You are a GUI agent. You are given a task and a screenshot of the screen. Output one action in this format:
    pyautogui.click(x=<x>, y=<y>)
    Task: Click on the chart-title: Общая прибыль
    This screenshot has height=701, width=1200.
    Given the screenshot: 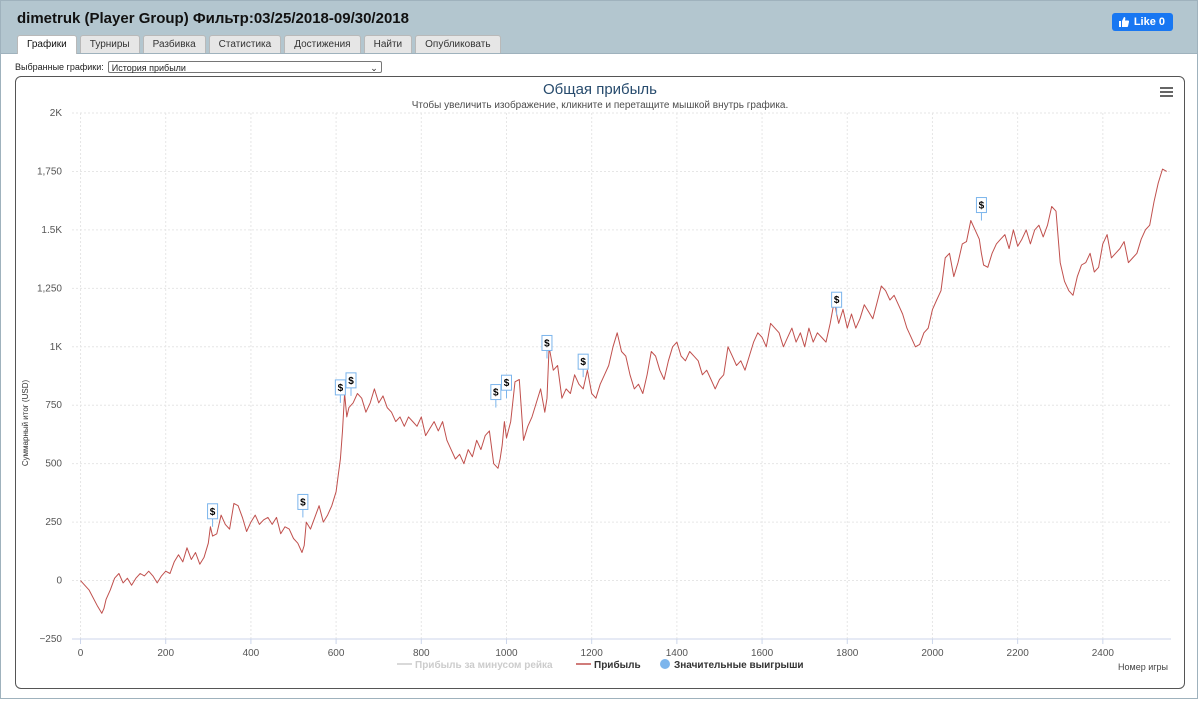 What is the action you would take?
    pyautogui.click(x=600, y=89)
    